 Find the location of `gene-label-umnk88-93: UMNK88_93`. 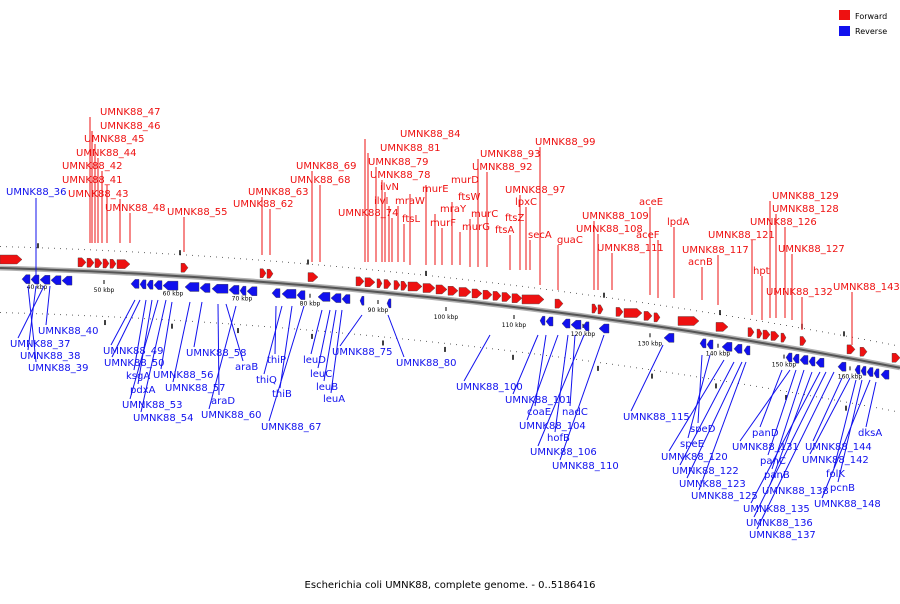

gene-label-umnk88-93: UMNK88_93 is located at coordinates (510, 154).